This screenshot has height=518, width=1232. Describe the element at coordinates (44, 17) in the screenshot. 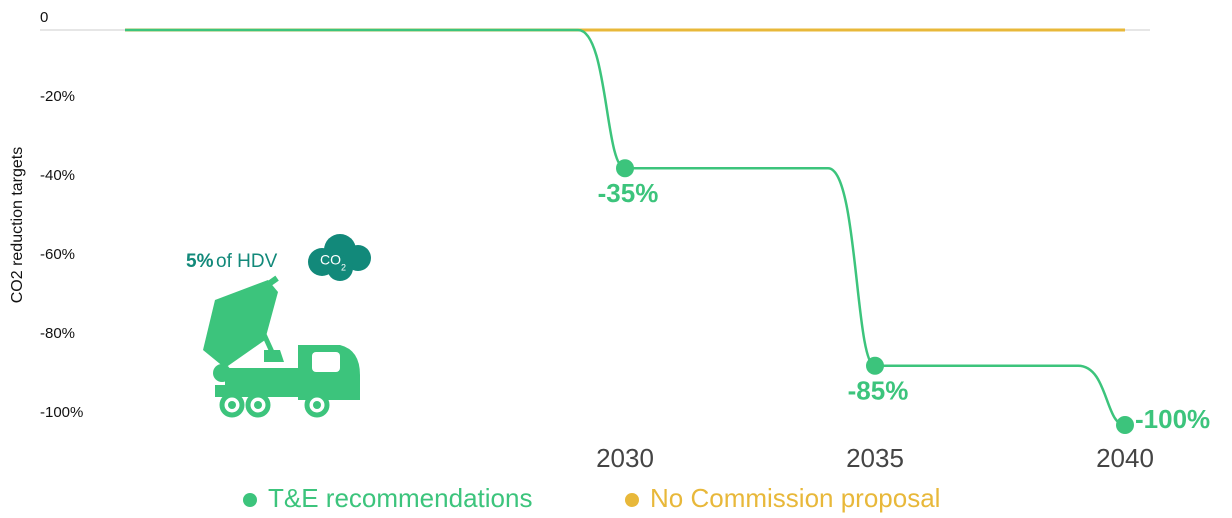

I see `y-tick-label: 0` at that location.